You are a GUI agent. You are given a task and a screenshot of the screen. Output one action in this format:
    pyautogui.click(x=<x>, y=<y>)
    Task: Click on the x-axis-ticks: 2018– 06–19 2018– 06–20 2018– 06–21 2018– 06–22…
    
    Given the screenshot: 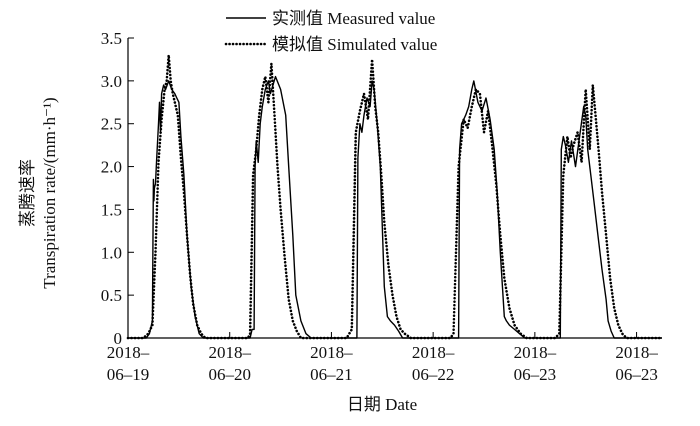 What is the action you would take?
    pyautogui.click(x=382, y=358)
    